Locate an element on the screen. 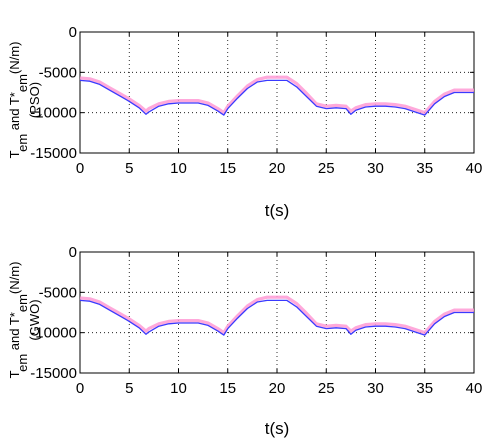  y-axis-method-label: (PSO) is located at coordinates (34, 100).